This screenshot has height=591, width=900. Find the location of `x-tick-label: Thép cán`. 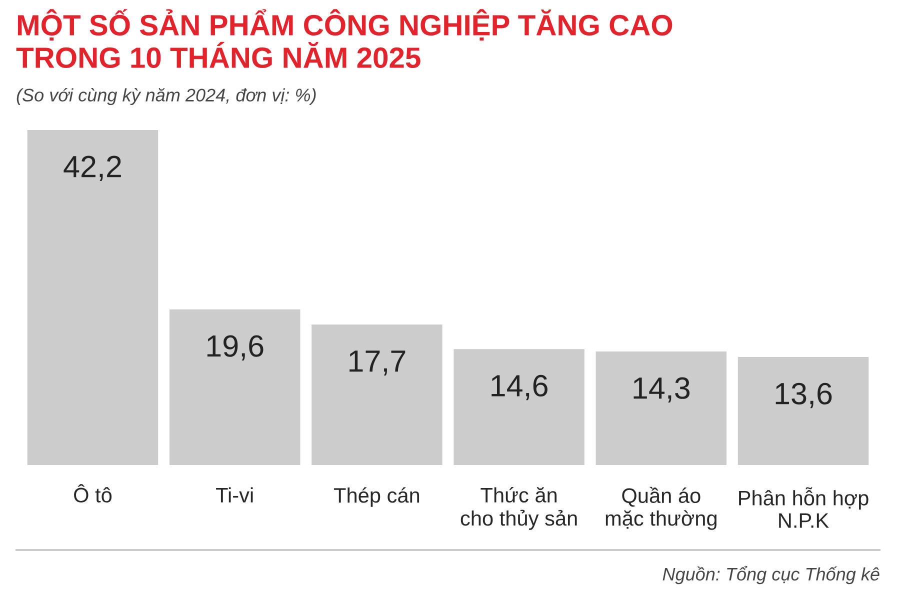

x-tick-label: Thép cán is located at coordinates (377, 497).